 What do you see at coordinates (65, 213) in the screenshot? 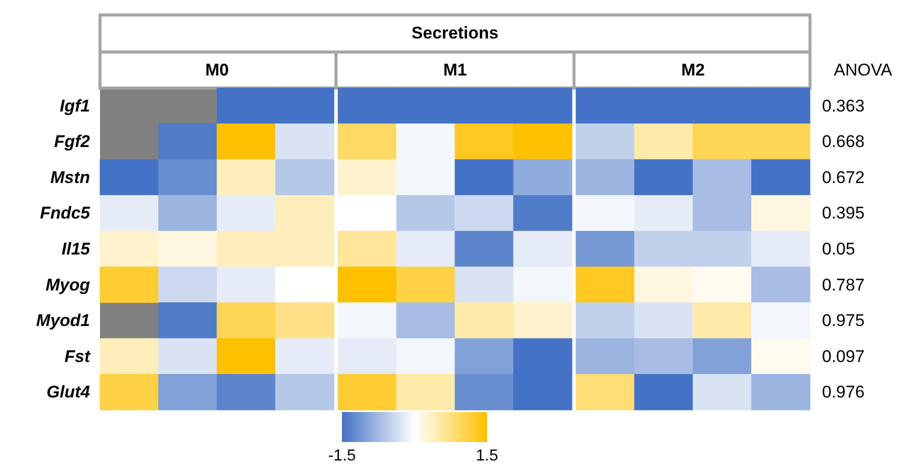
I see `y-tick-label: Fndc5` at bounding box center [65, 213].